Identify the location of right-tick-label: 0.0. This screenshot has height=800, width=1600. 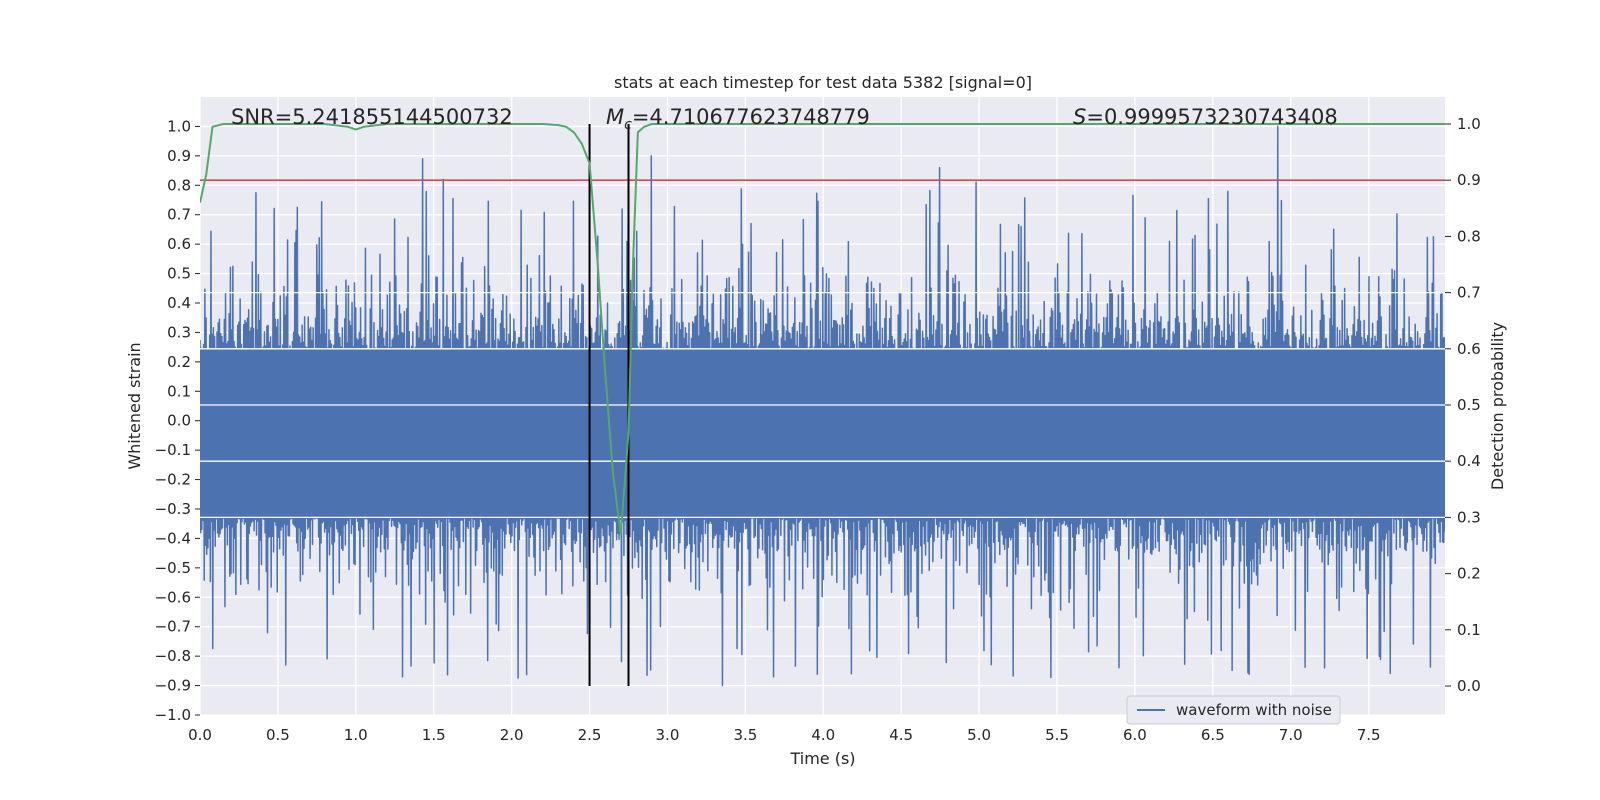
(1469, 686).